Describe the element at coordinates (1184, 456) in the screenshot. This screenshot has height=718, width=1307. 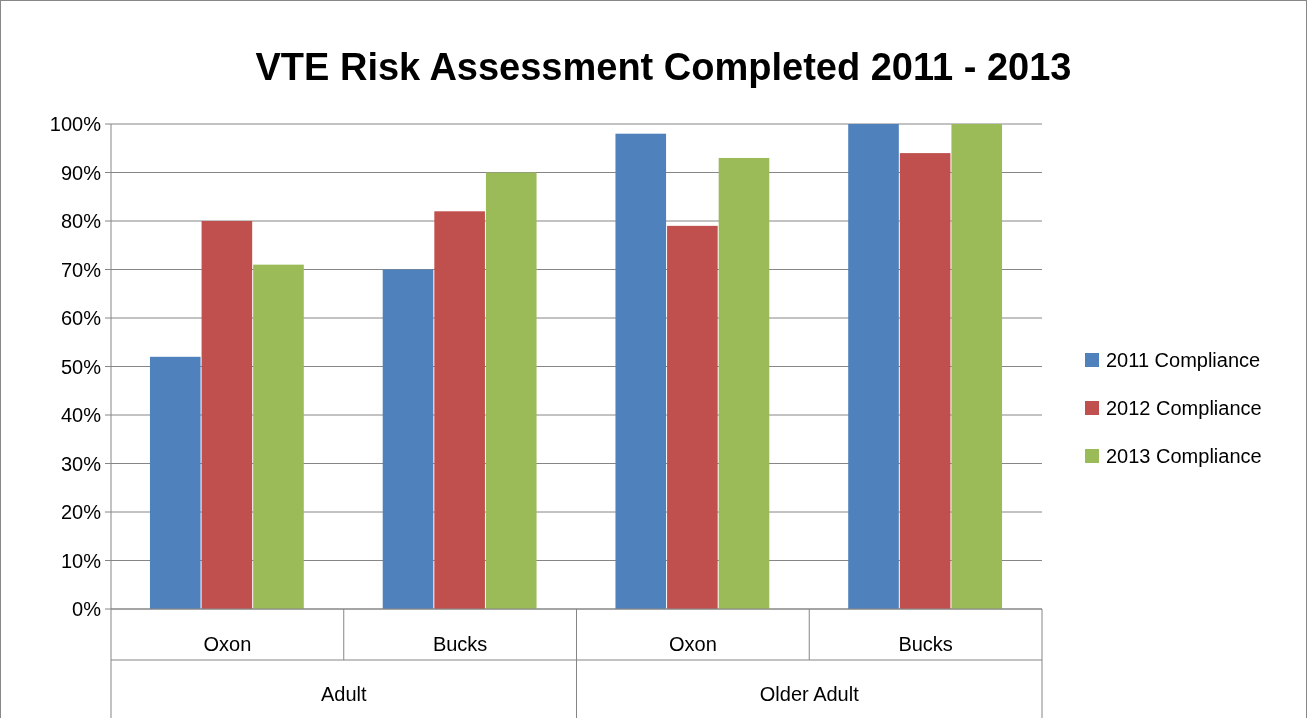
I see `legend-label: 2013 Compliance` at that location.